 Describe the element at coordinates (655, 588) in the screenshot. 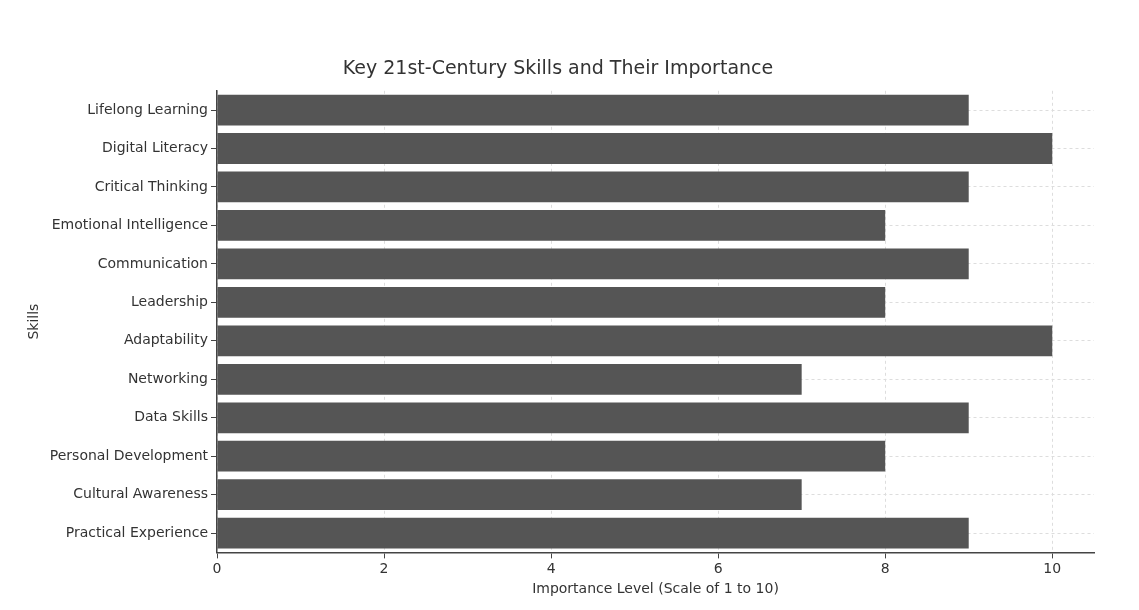

I see `x-axis-title: Importance Level (Scale of 1 to 10)` at that location.